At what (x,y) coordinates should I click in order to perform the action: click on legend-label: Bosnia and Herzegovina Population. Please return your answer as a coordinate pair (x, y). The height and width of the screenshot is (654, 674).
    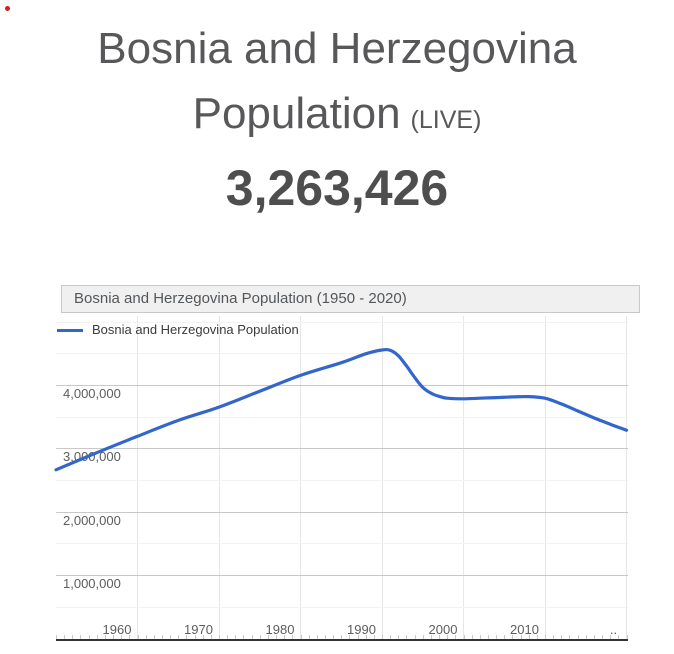
    Looking at the image, I should click on (195, 329).